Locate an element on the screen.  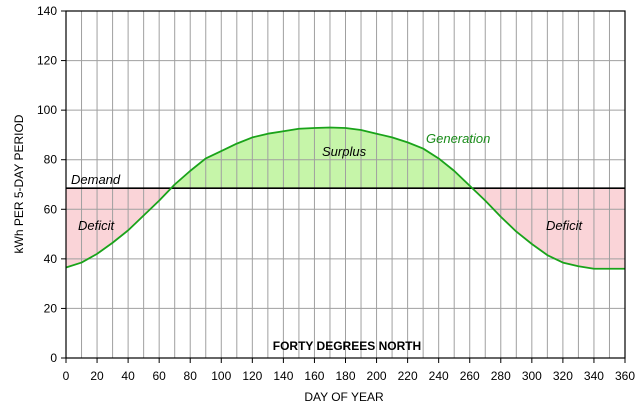
y-tick-label: 140 is located at coordinates (47, 11).